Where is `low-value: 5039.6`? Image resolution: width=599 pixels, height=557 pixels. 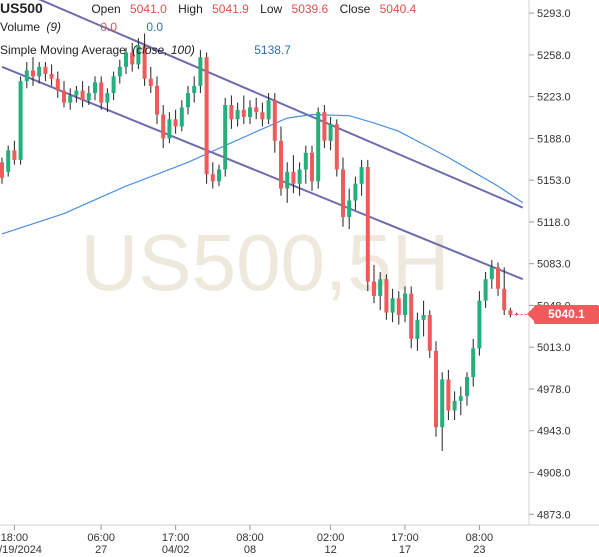 low-value: 5039.6 is located at coordinates (310, 9).